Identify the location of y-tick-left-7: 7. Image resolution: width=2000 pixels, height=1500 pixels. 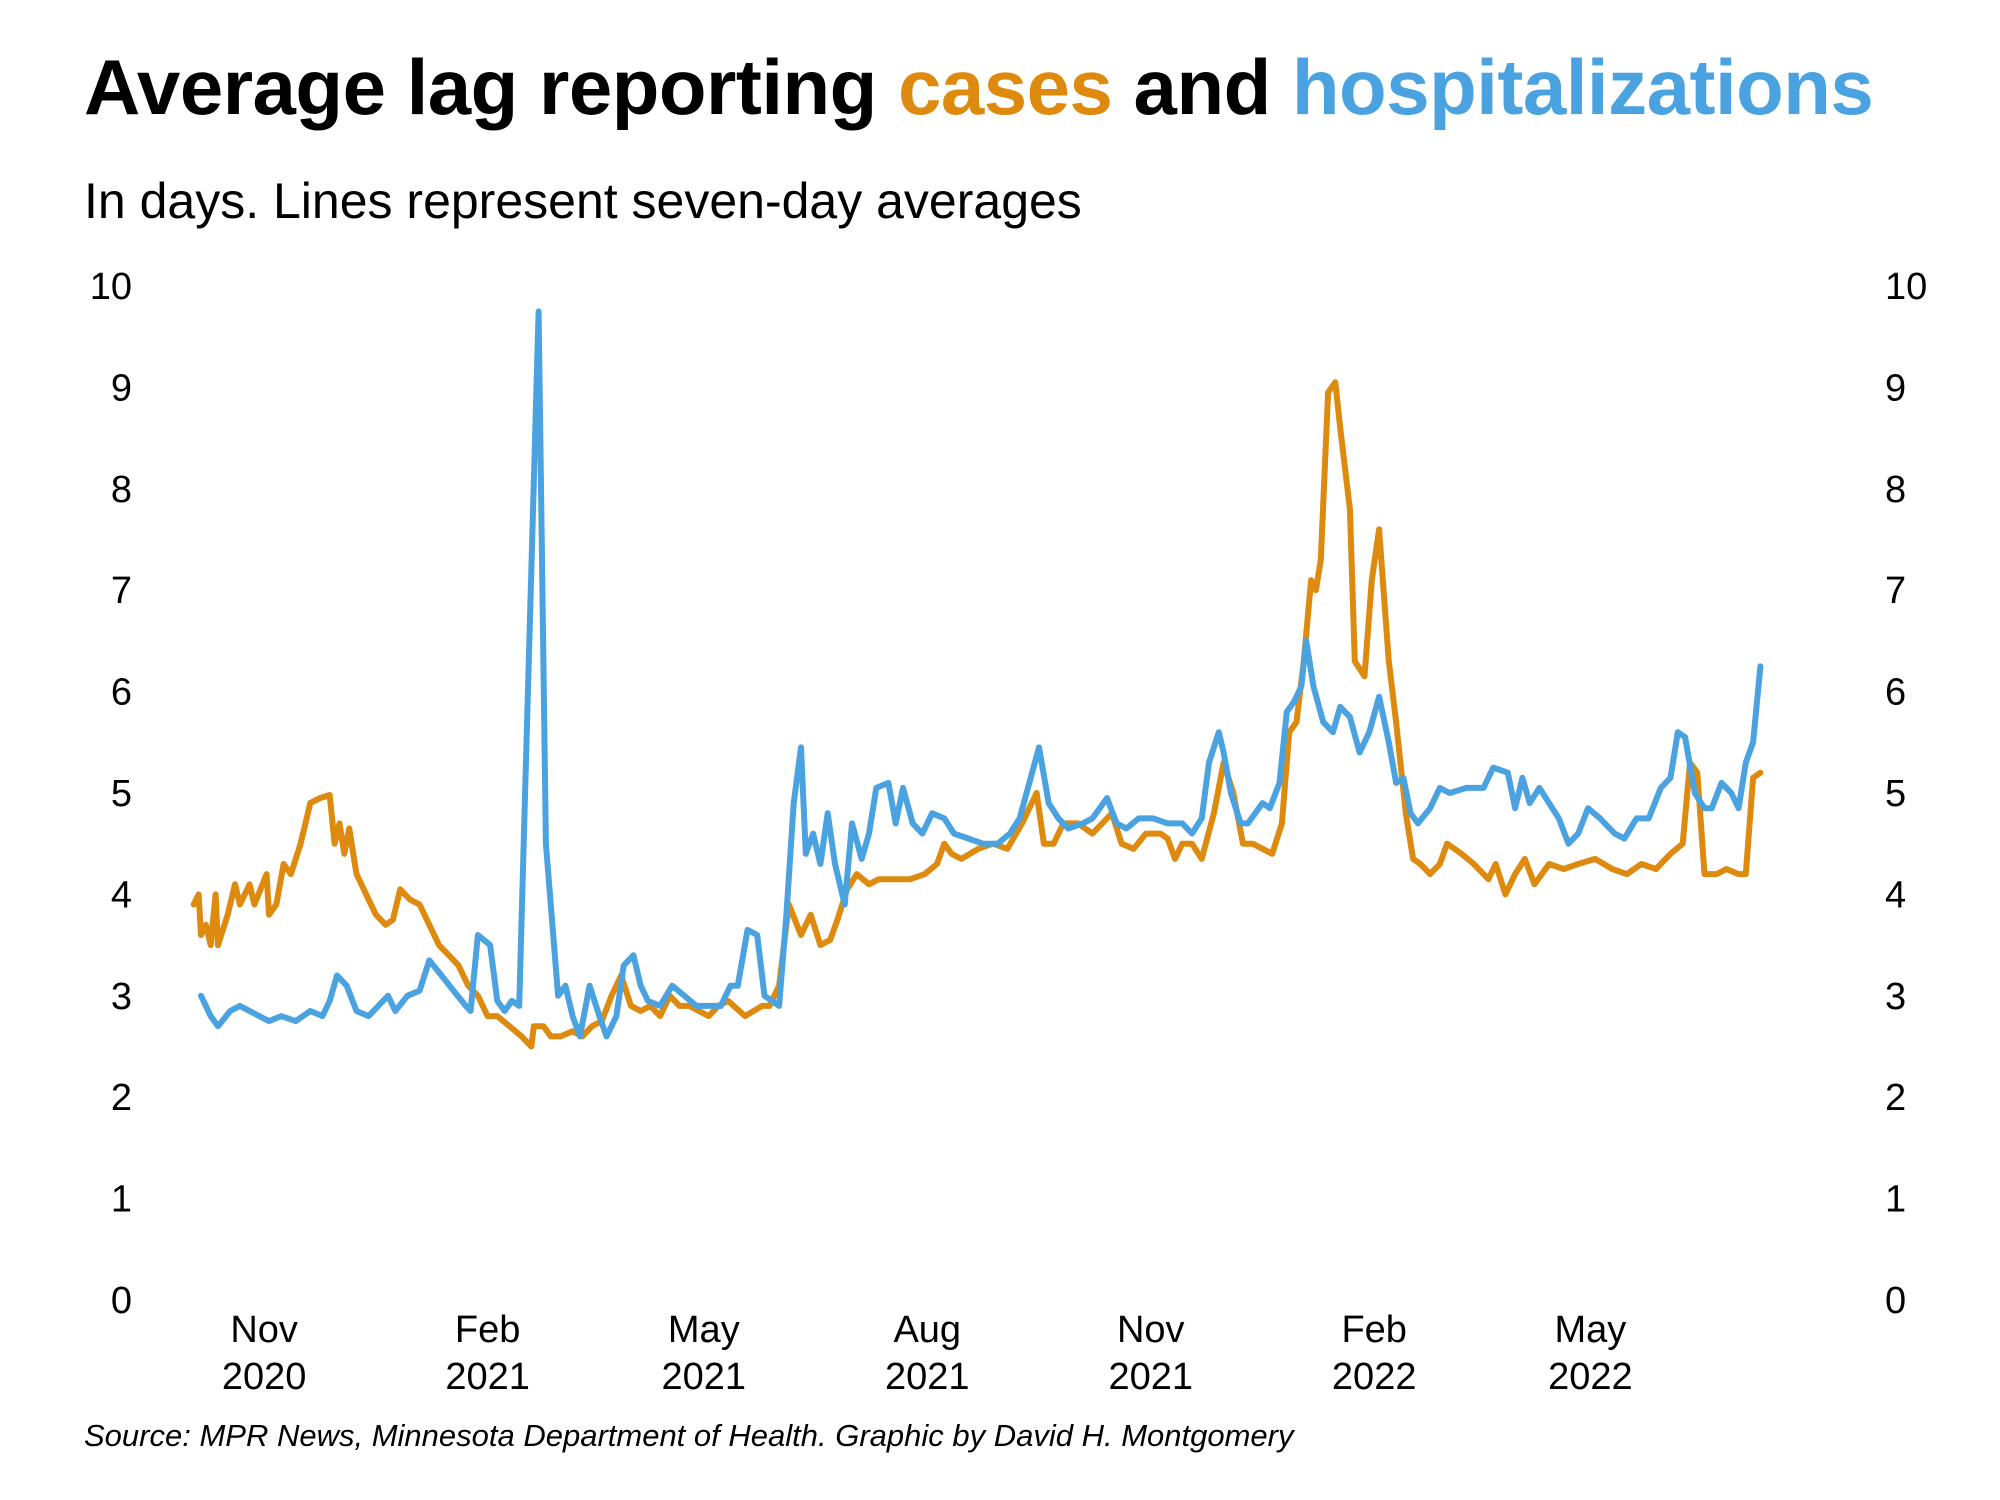
(121, 591).